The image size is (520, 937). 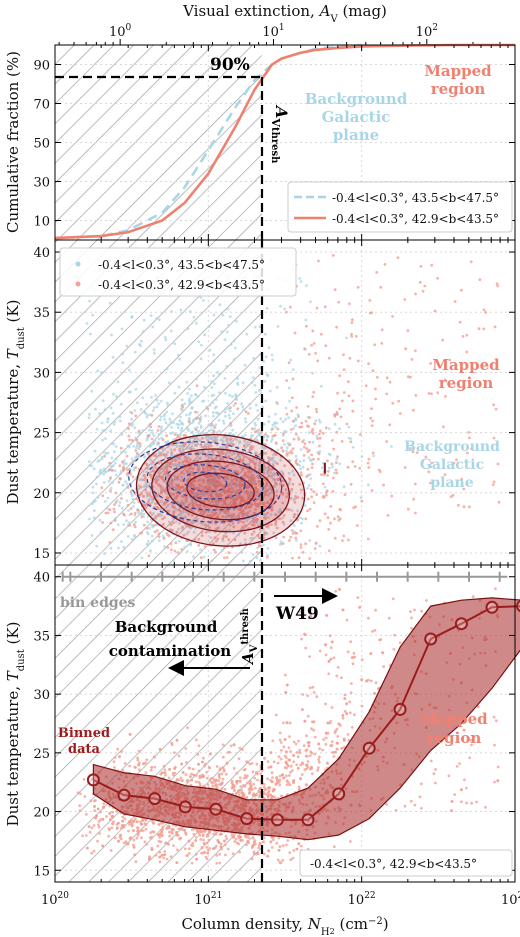 I want to click on y-tick-label: 40, so click(x=41, y=253).